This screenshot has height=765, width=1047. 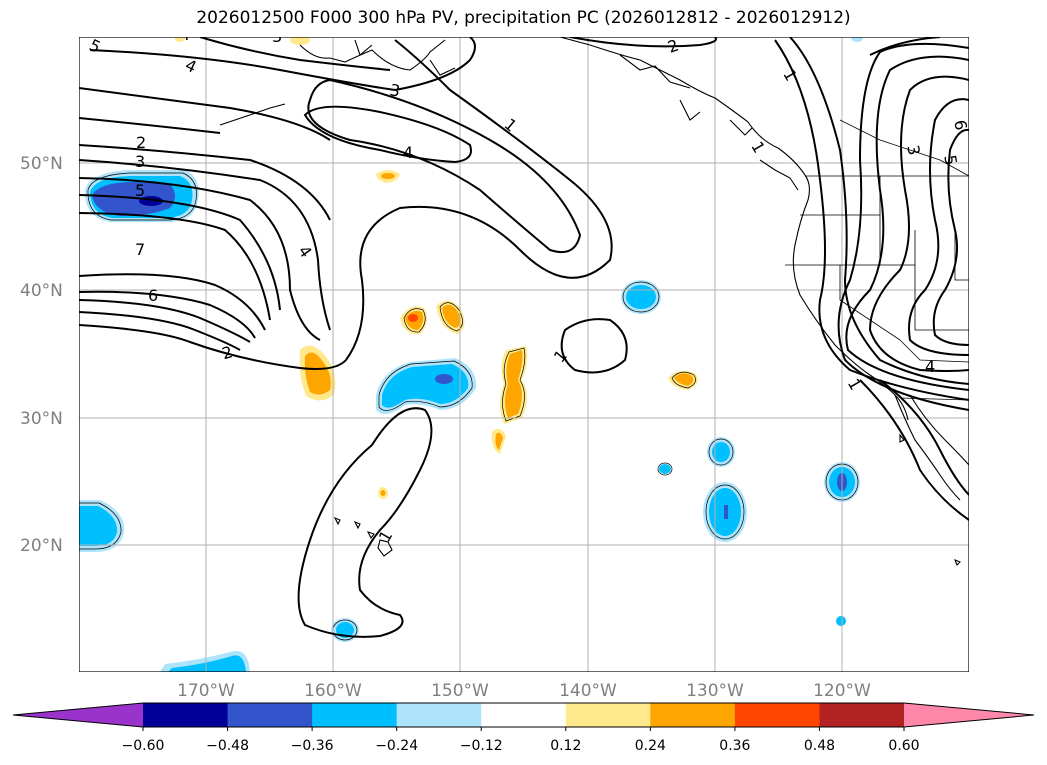 I want to click on lon-label: 130°W, so click(x=715, y=691).